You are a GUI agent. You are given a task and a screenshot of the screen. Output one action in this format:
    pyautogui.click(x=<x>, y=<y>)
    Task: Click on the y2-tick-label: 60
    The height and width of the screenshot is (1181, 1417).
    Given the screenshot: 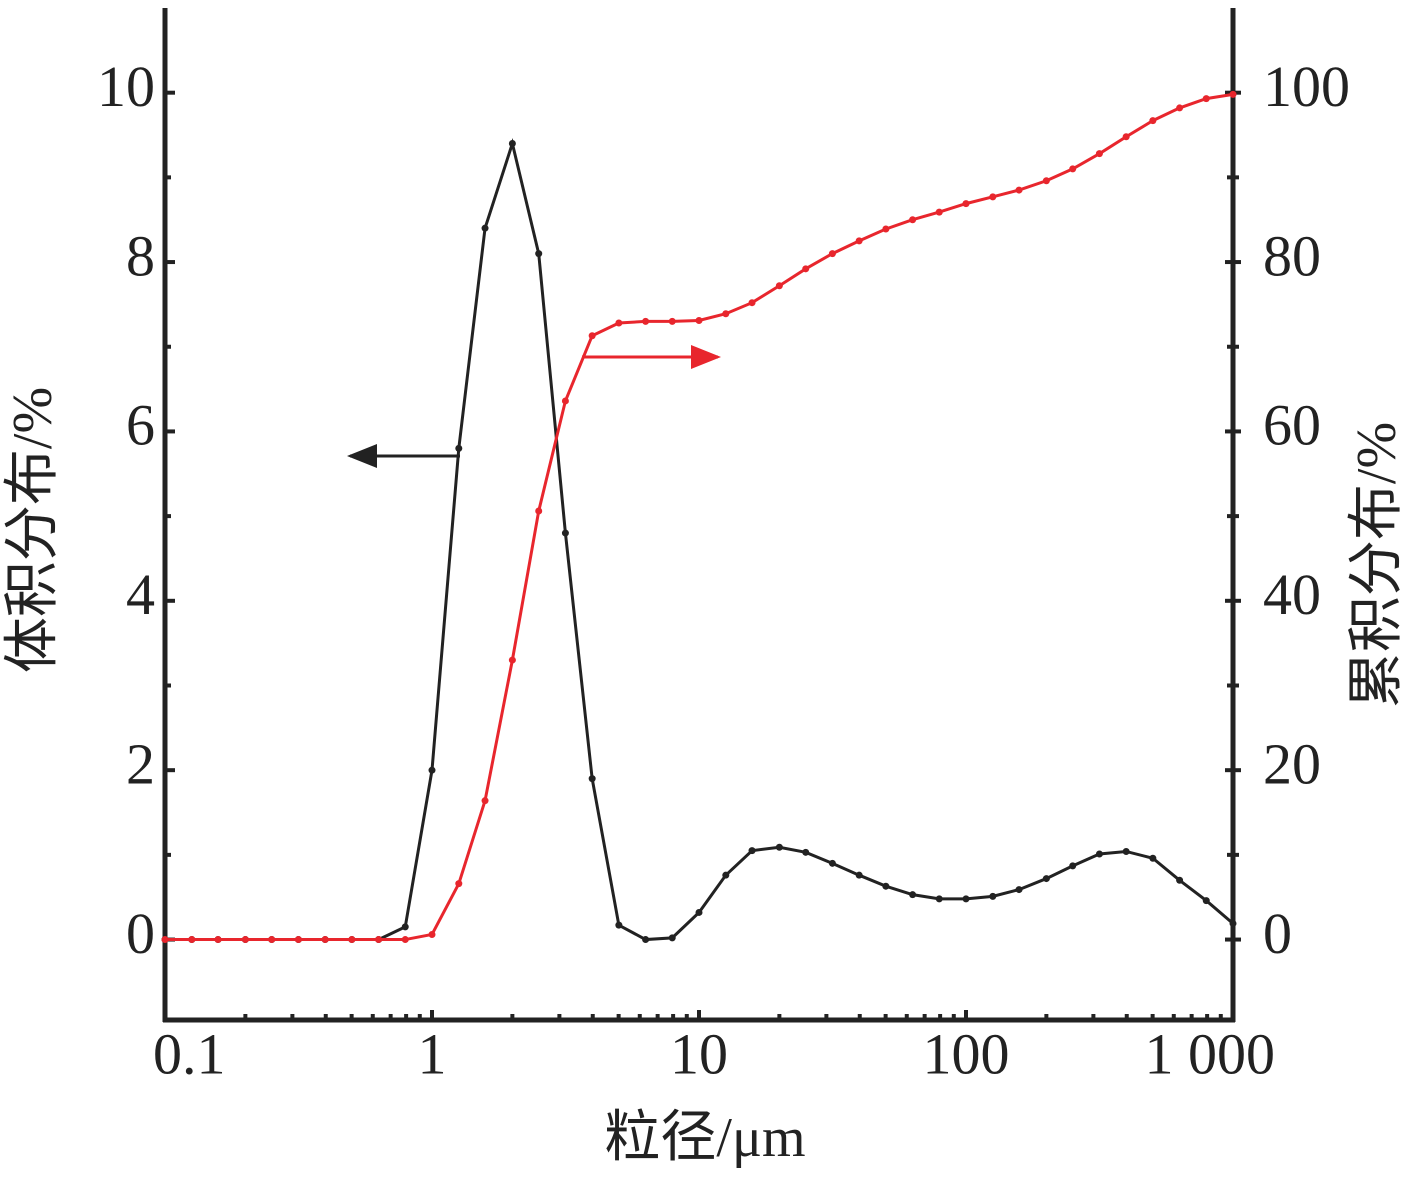 What is the action you would take?
    pyautogui.click(x=1292, y=425)
    